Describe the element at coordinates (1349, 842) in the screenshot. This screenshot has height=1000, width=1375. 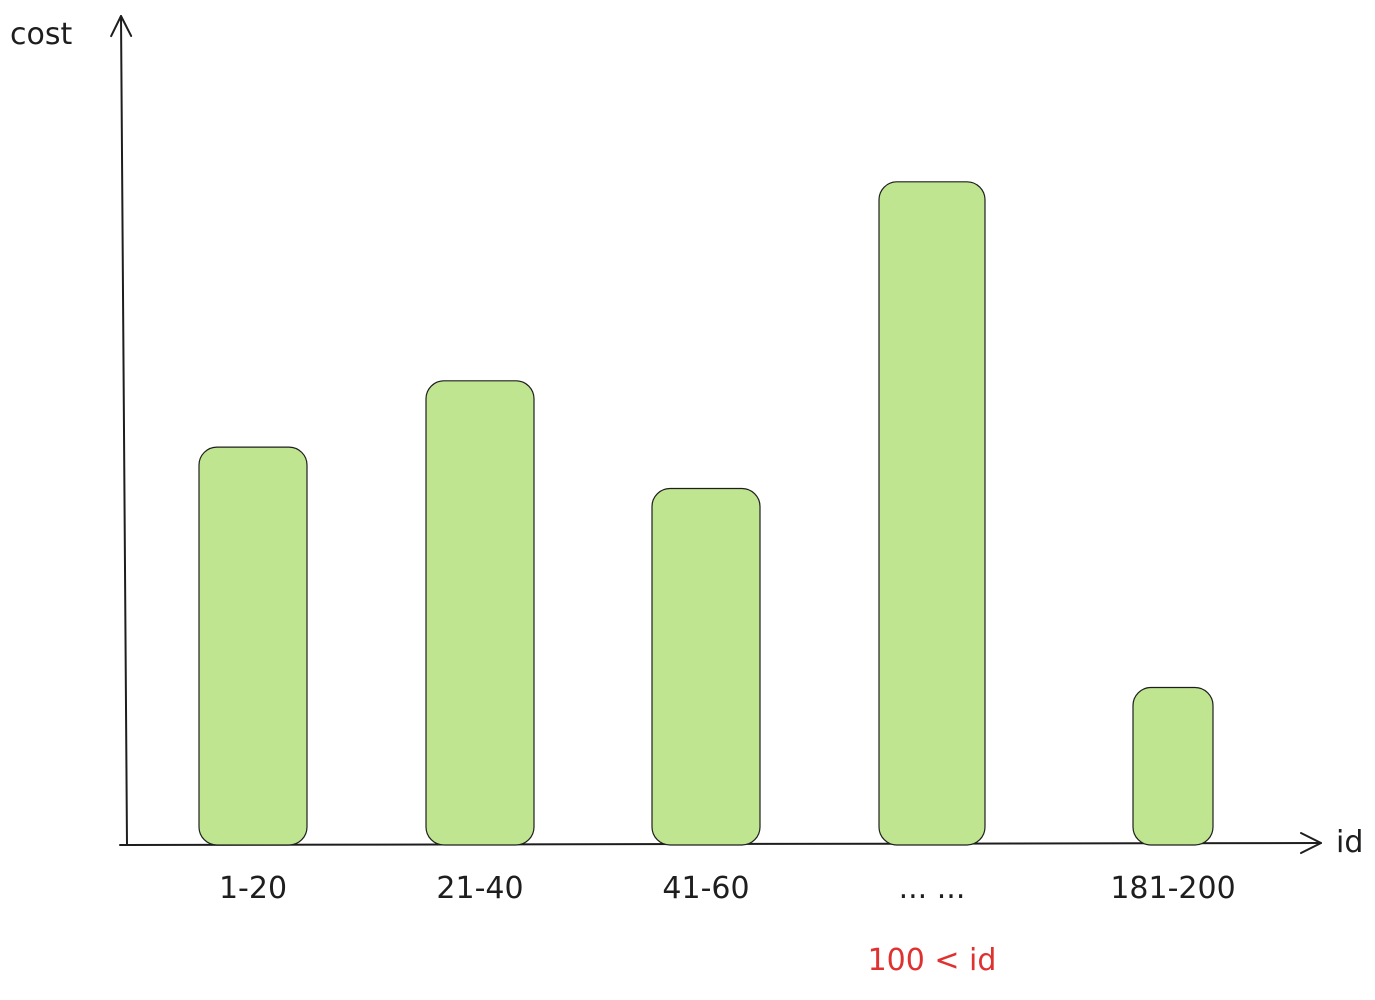
I see `x-axis-title: id` at that location.